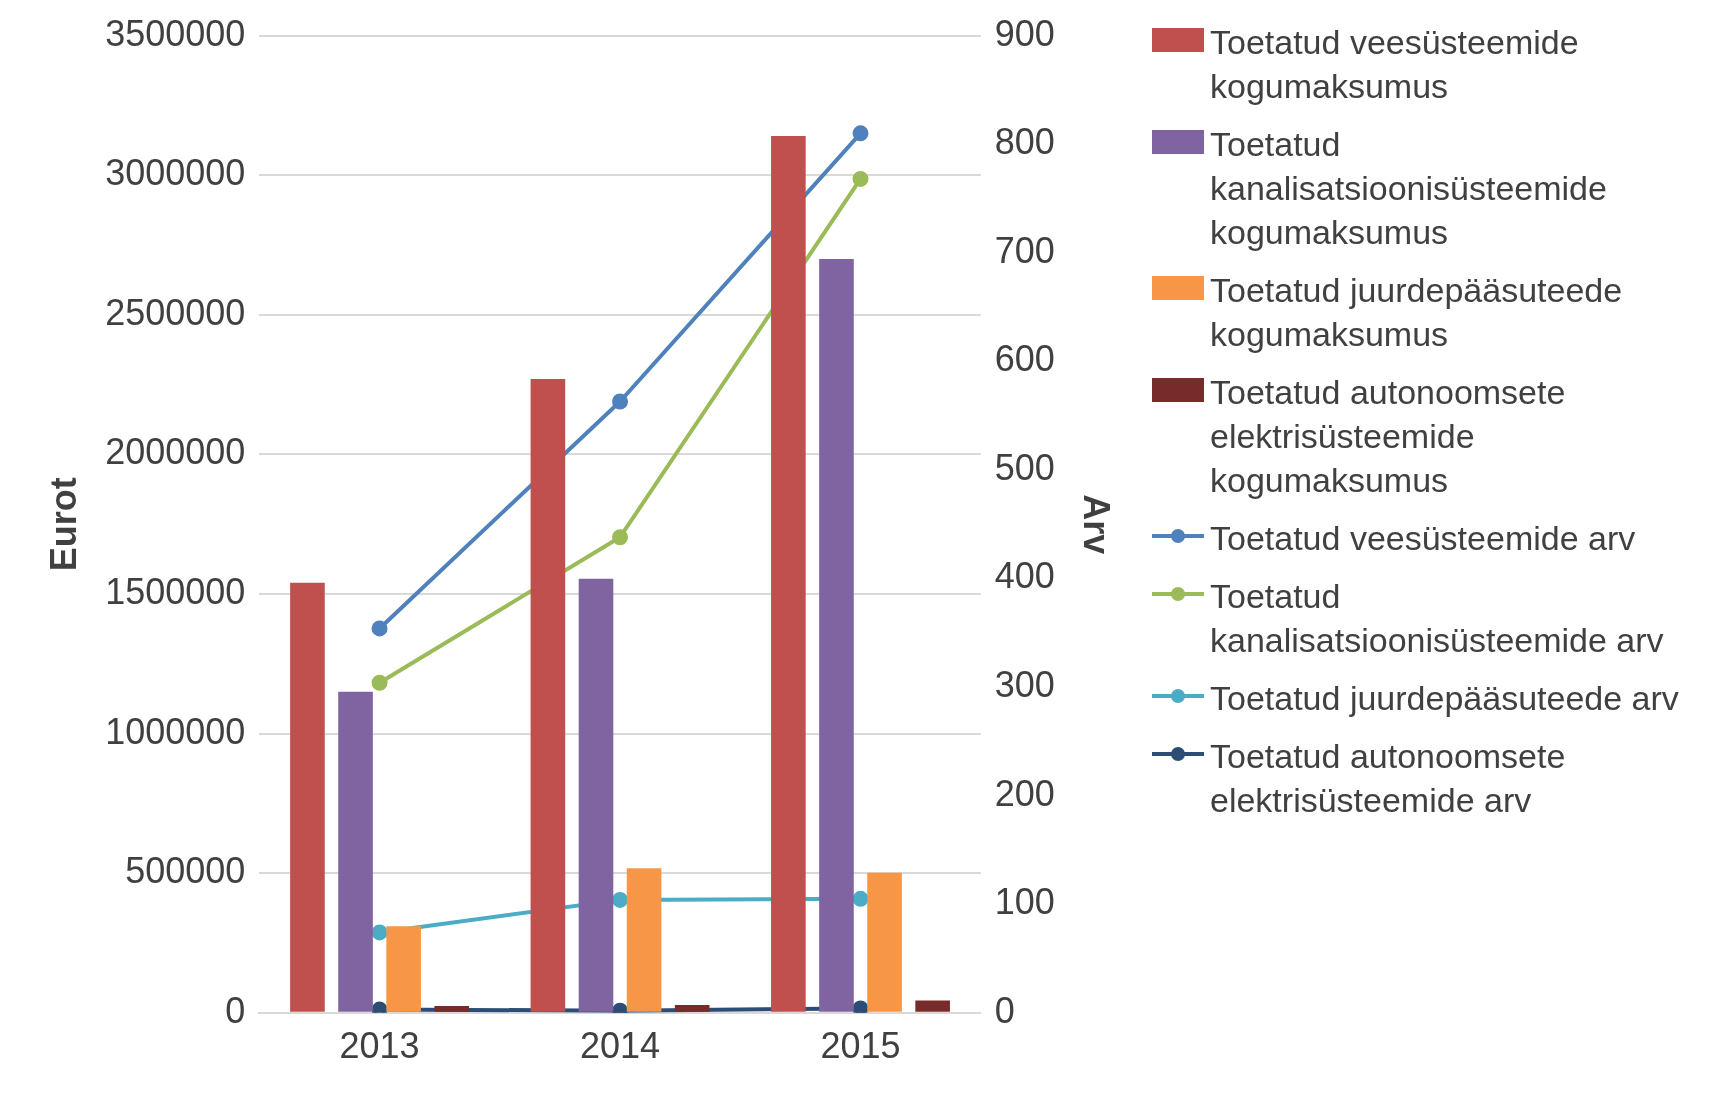 This screenshot has height=1094, width=1725. Describe the element at coordinates (1097, 524) in the screenshot. I see `y2-axis-title: Arv` at that location.